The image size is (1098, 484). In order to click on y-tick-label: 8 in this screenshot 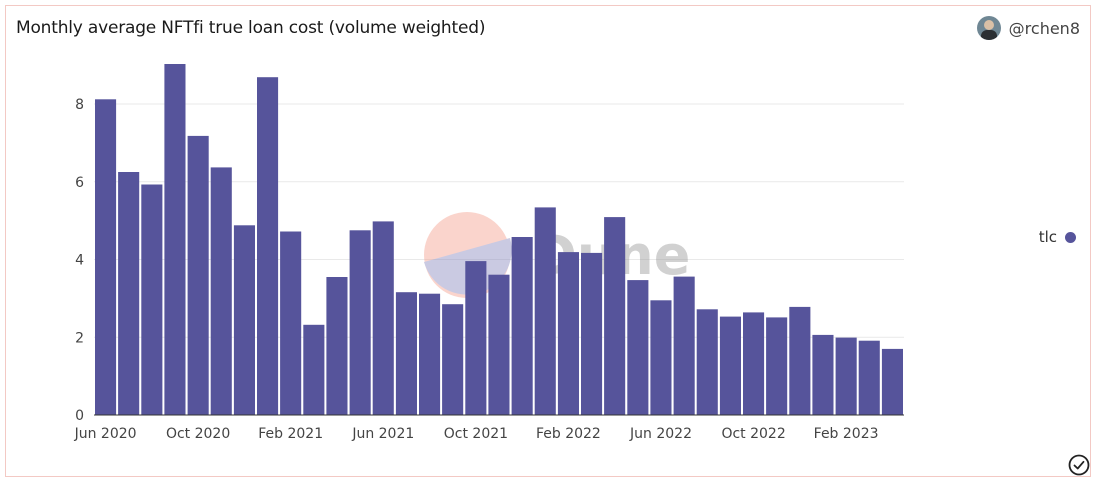, I will do `click(79, 105)`.